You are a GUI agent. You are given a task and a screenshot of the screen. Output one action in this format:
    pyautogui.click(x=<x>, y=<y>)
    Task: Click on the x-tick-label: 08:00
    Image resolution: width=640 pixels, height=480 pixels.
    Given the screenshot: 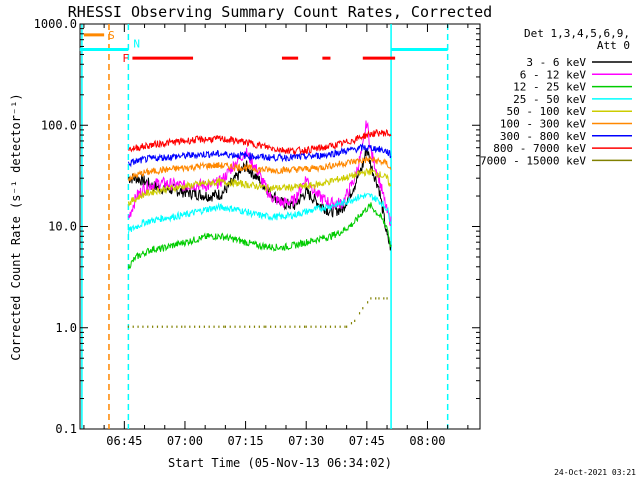 What is the action you would take?
    pyautogui.click(x=427, y=441)
    